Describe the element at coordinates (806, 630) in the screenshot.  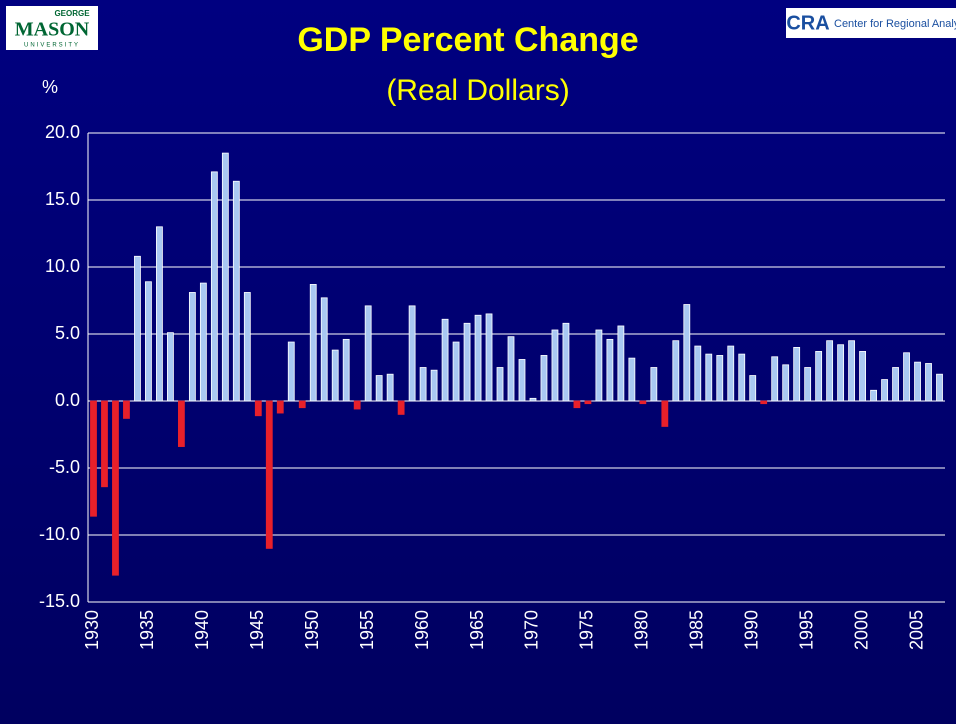
I see `x-tick-label: 1995` at that location.